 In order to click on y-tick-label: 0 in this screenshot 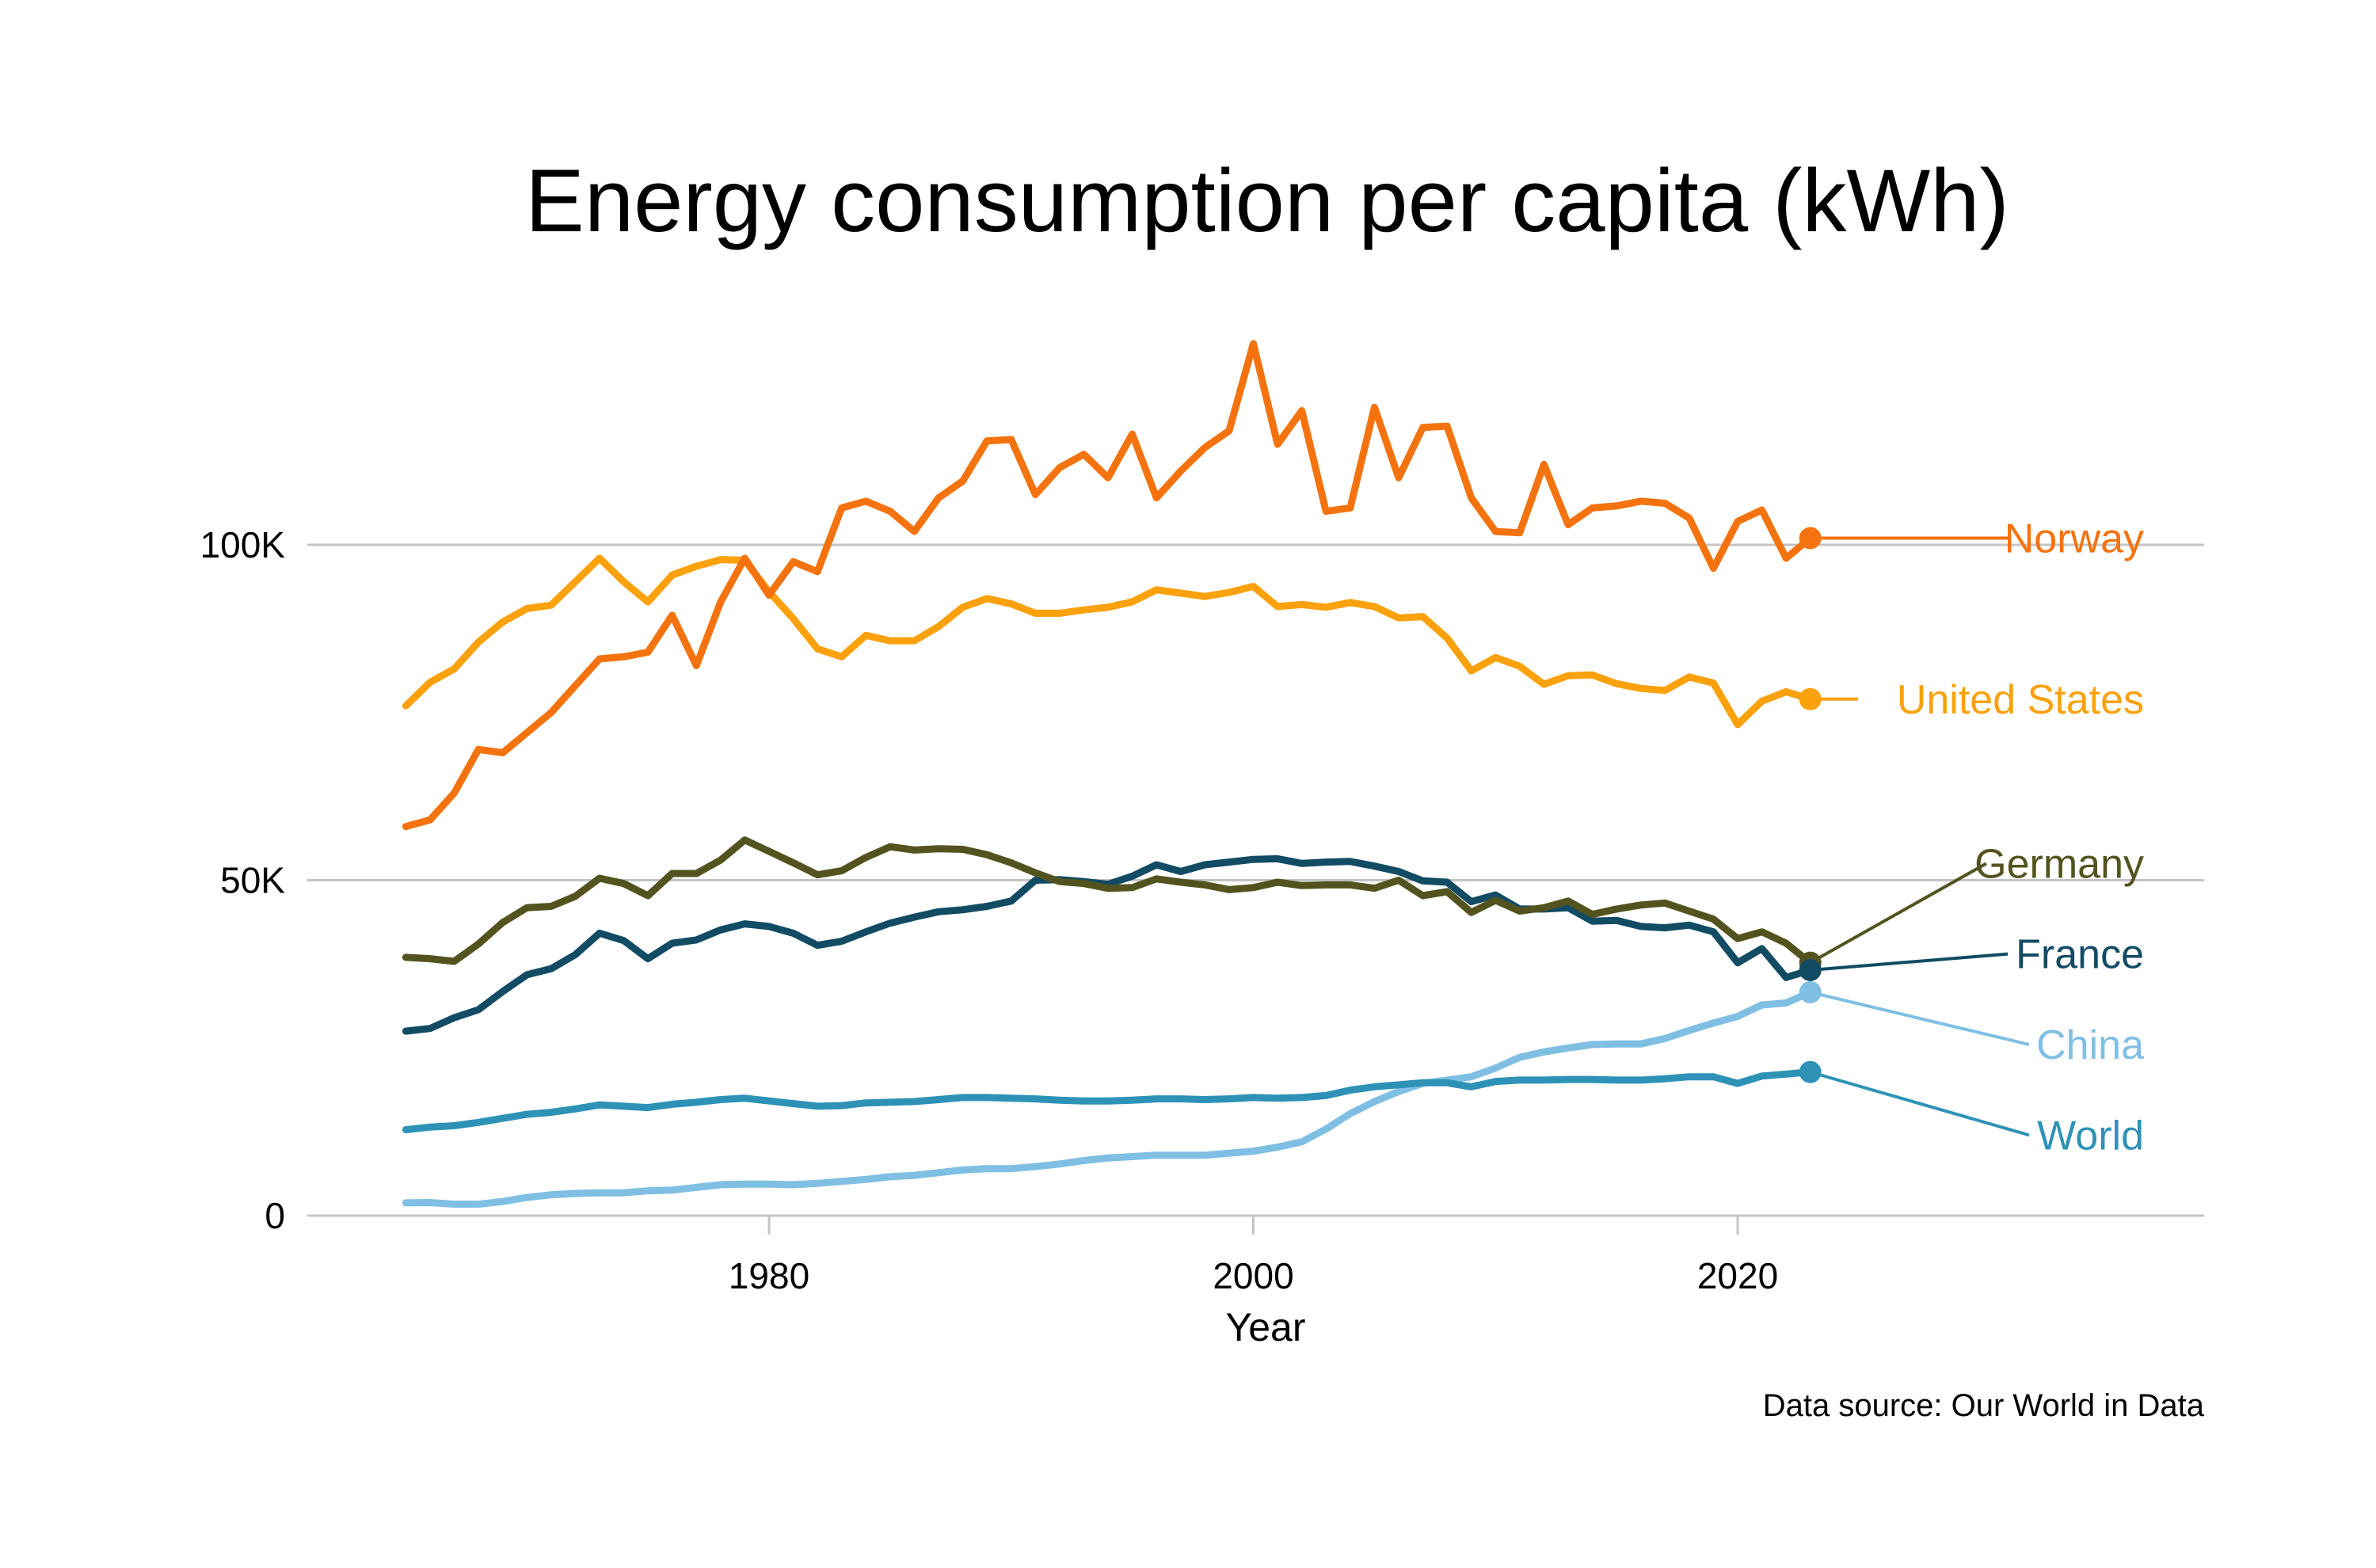, I will do `click(275, 1215)`.